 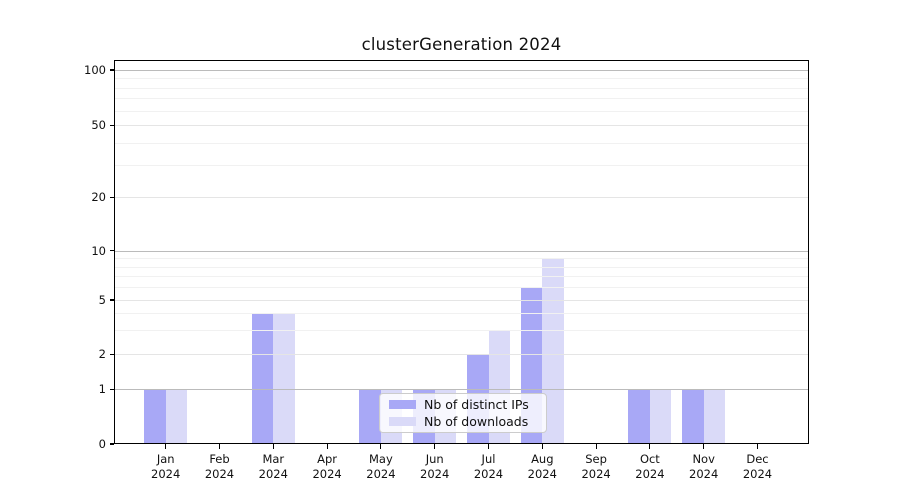 What do you see at coordinates (98, 125) in the screenshot?
I see `y-tick-label-50: 50` at bounding box center [98, 125].